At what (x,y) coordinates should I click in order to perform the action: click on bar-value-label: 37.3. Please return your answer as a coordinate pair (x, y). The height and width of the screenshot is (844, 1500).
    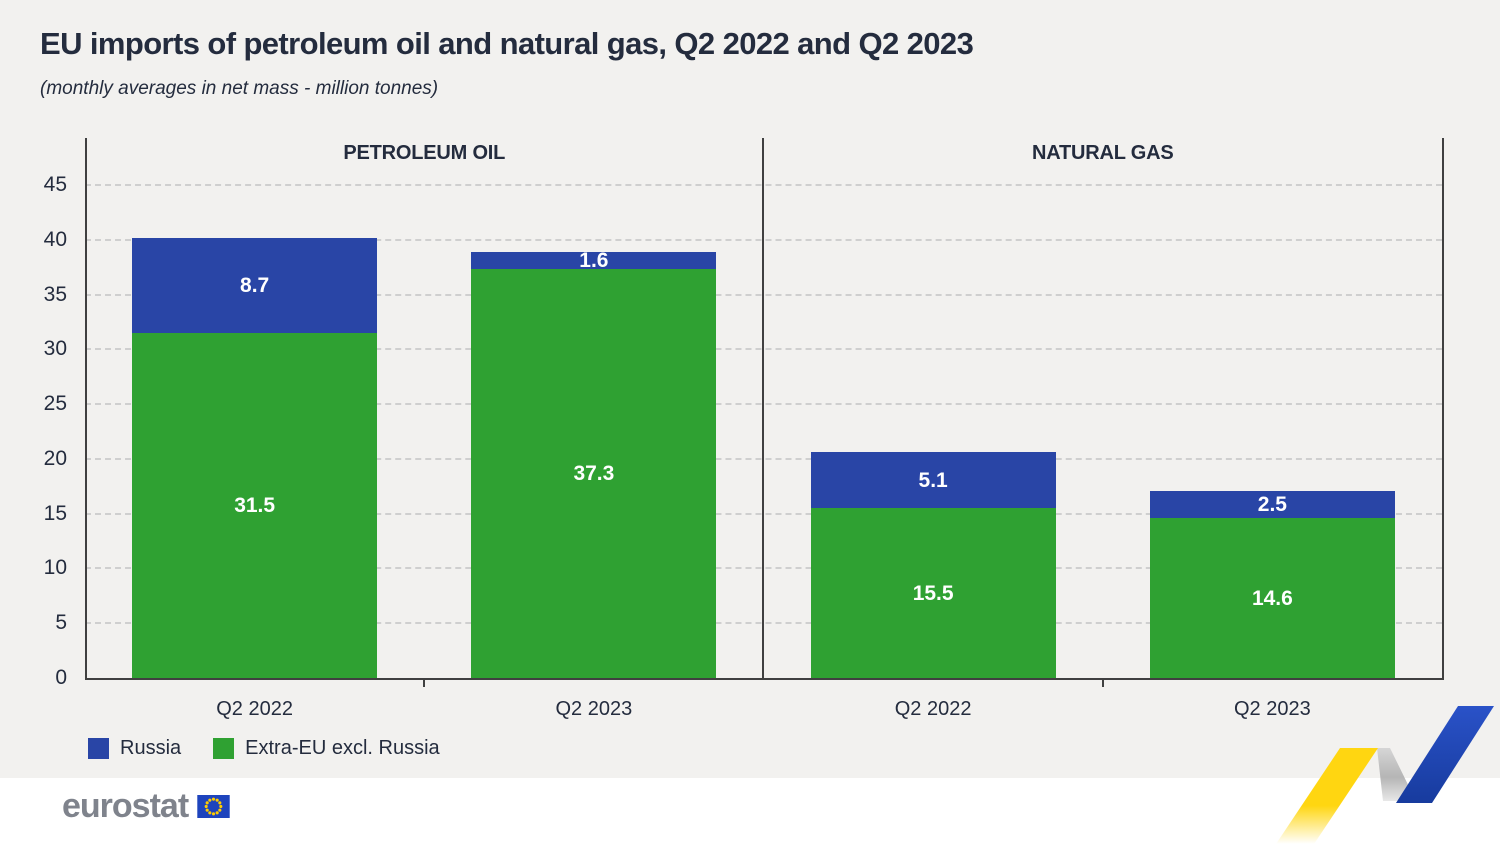
    Looking at the image, I should click on (594, 474).